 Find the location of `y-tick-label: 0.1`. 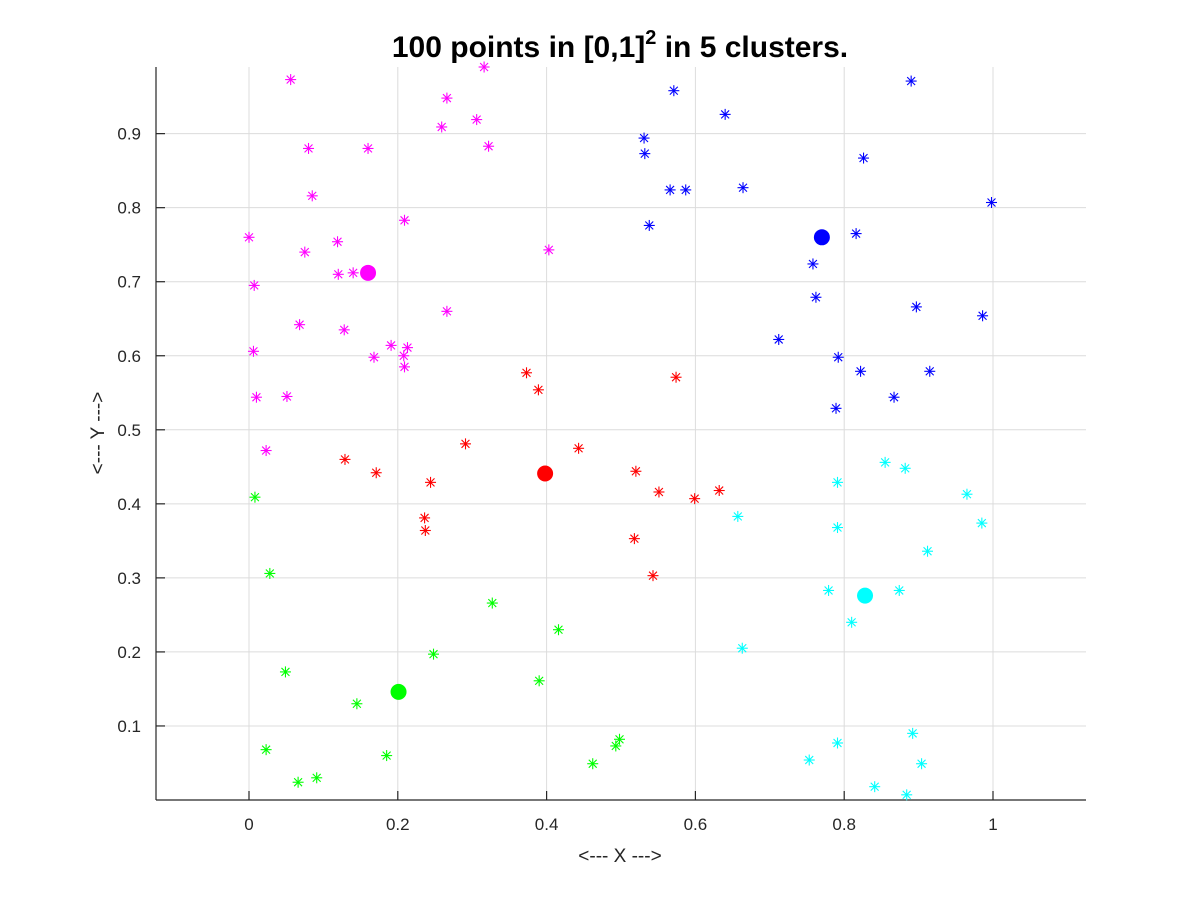

y-tick-label: 0.1 is located at coordinates (129, 726).